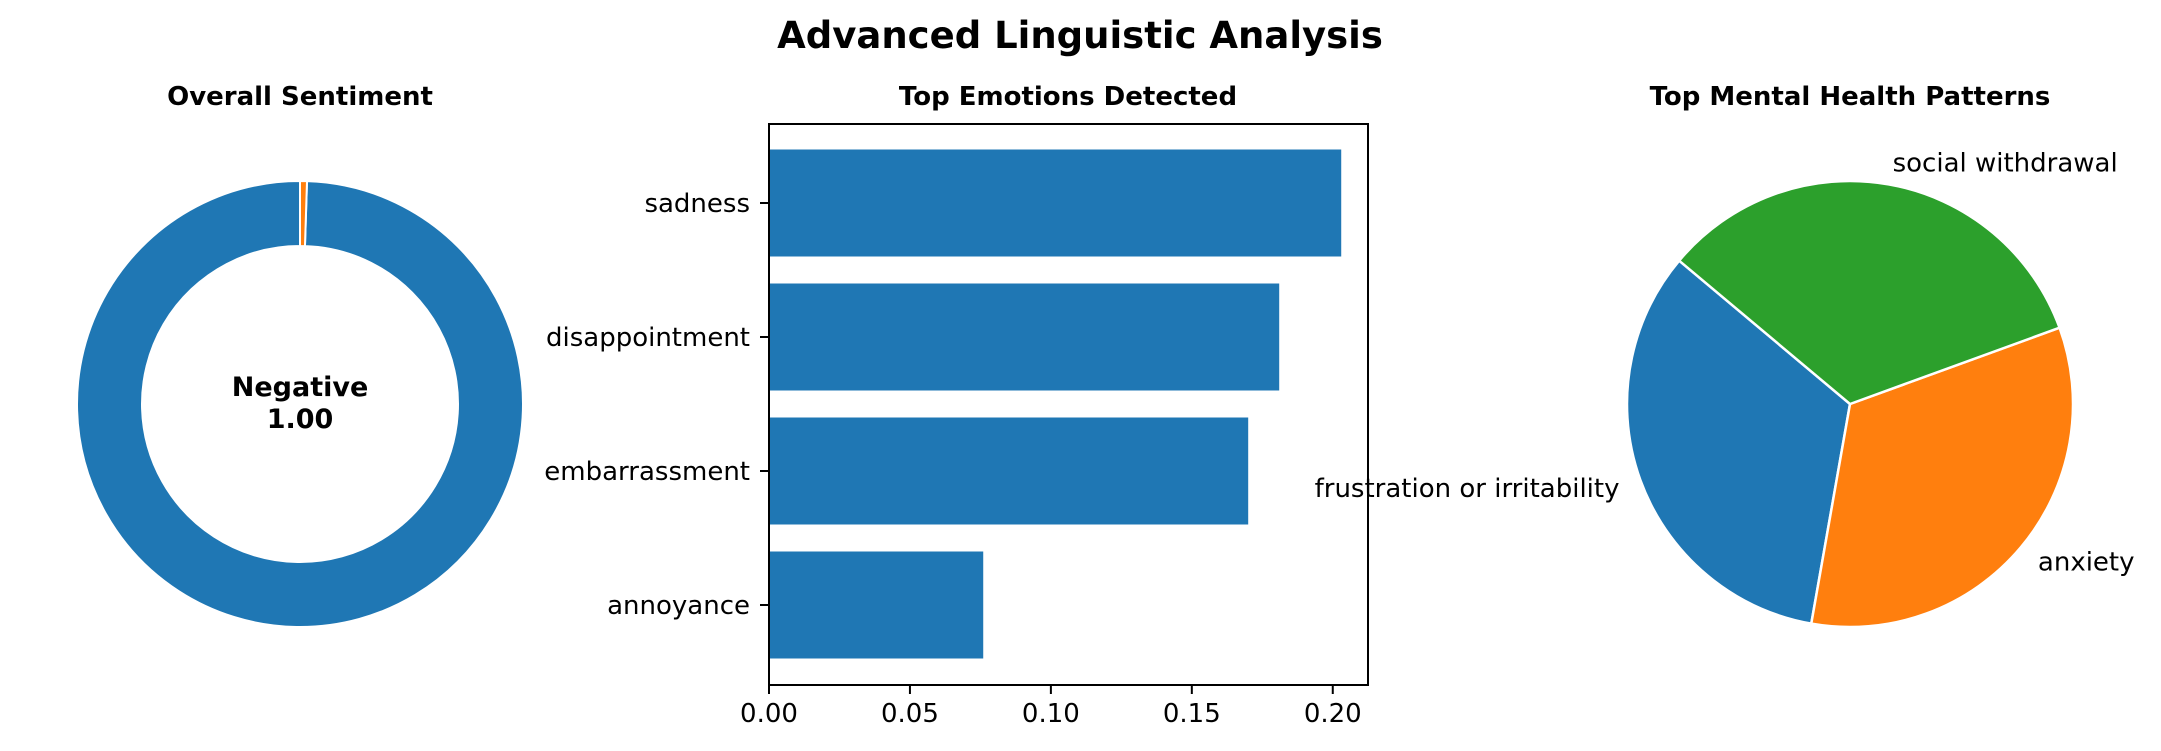 The height and width of the screenshot is (751, 2161). I want to click on emotion-xtick-label: 0.10, so click(1051, 714).